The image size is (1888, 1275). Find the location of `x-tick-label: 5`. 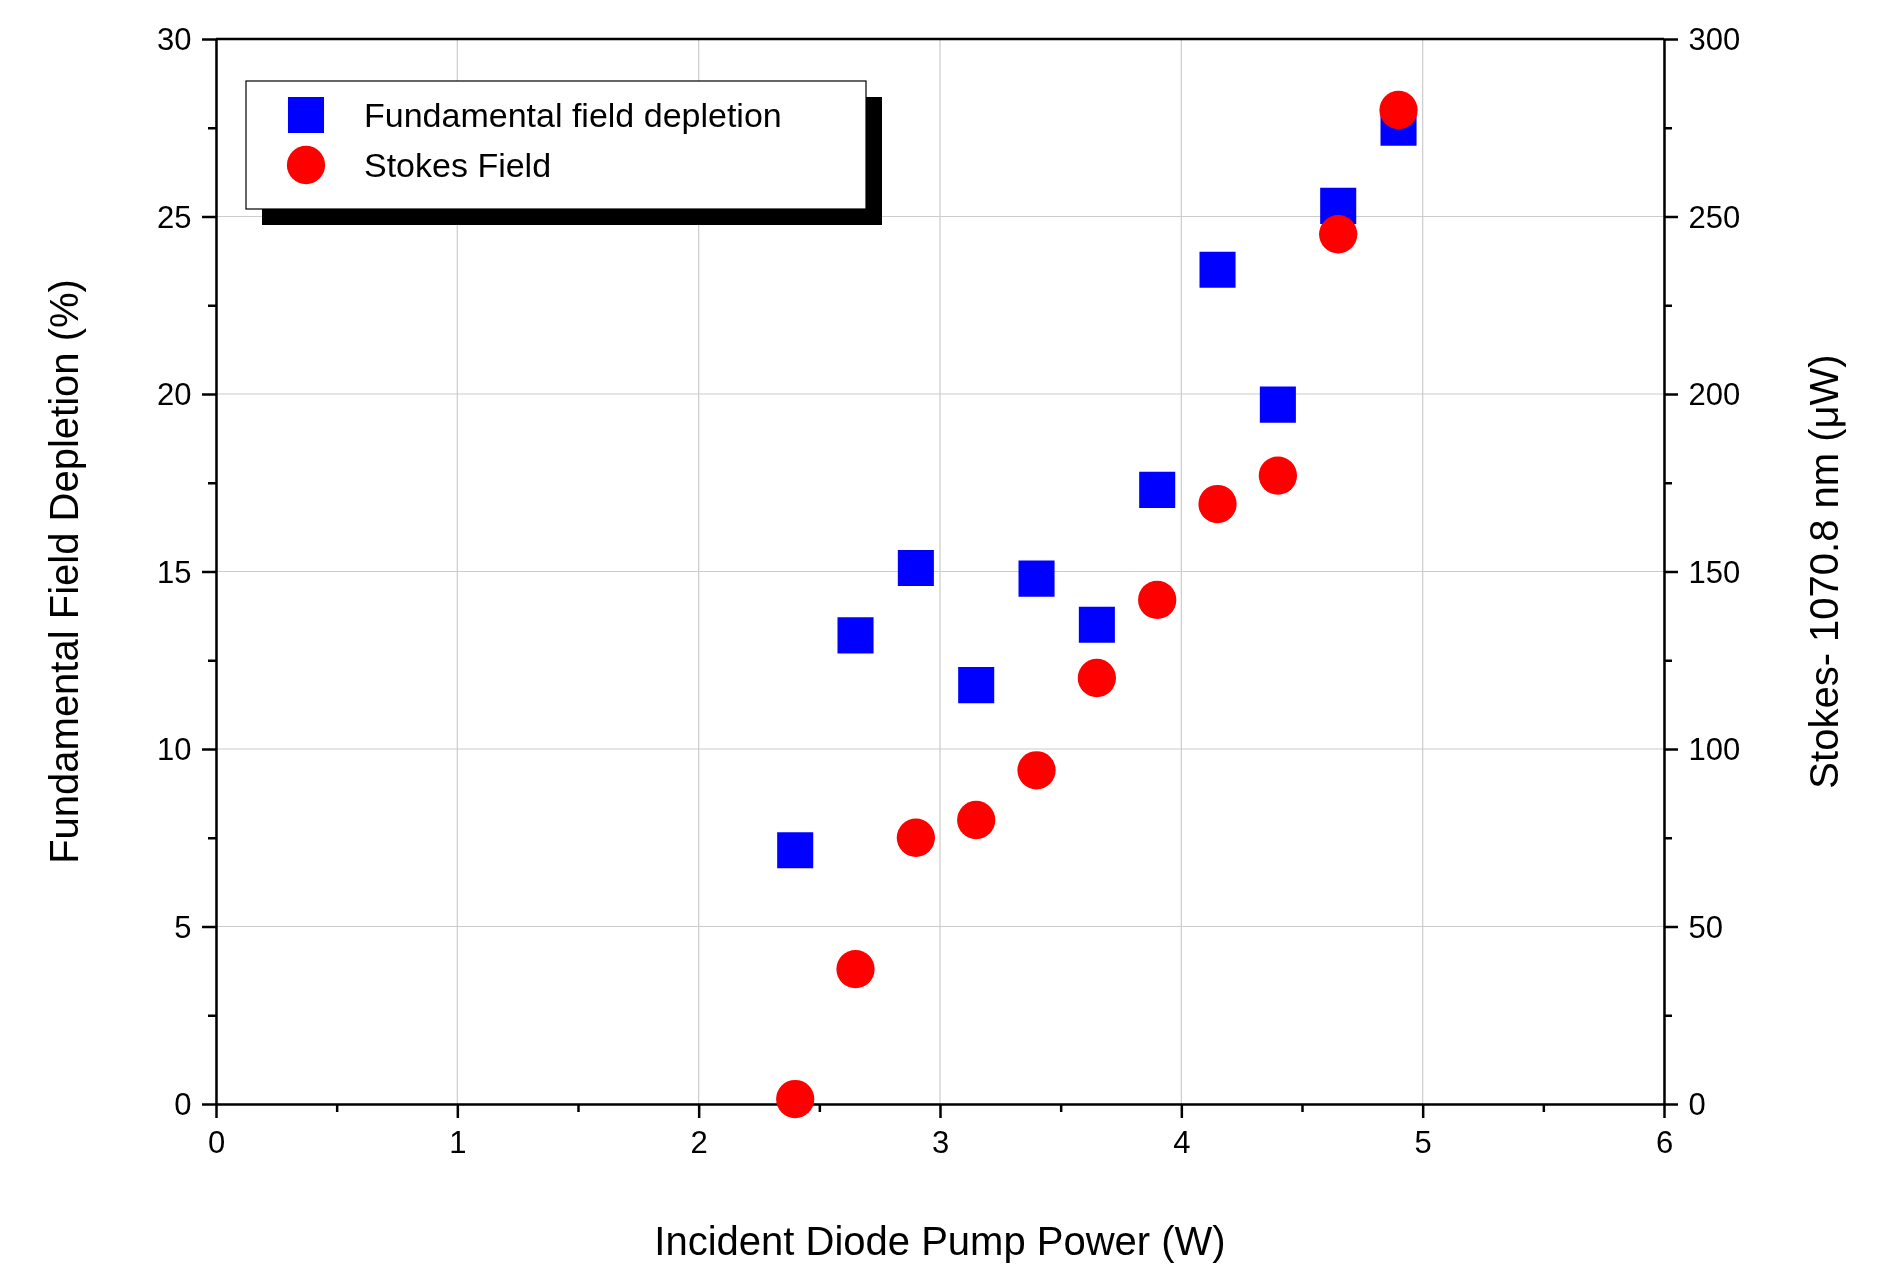

x-tick-label: 5 is located at coordinates (1423, 1143).